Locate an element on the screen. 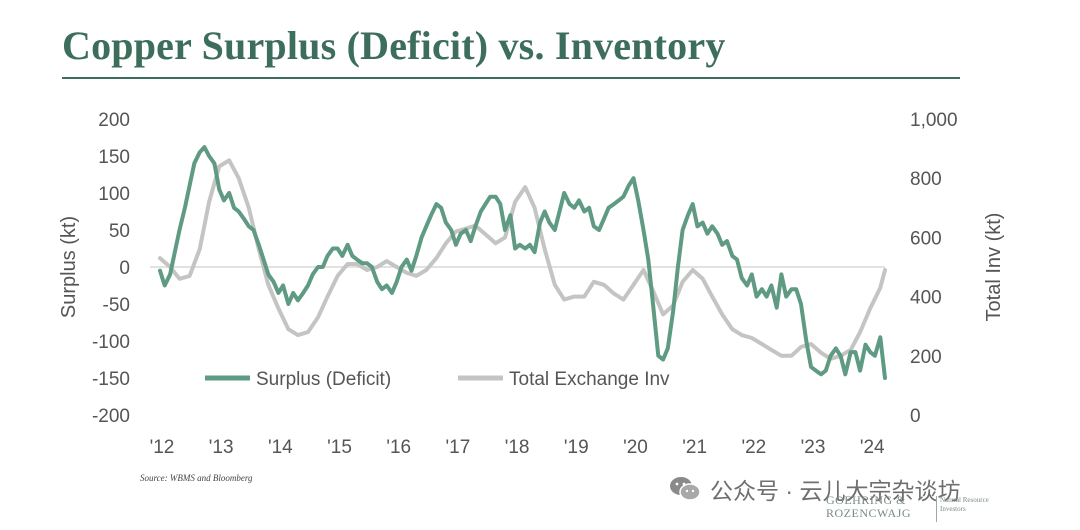 This screenshot has height=530, width=1080. x-tick-labels: '12 '13 '14 '15 '16 '17 '18 '19 '20 '21 '22 '23 '24 is located at coordinates (517, 447).